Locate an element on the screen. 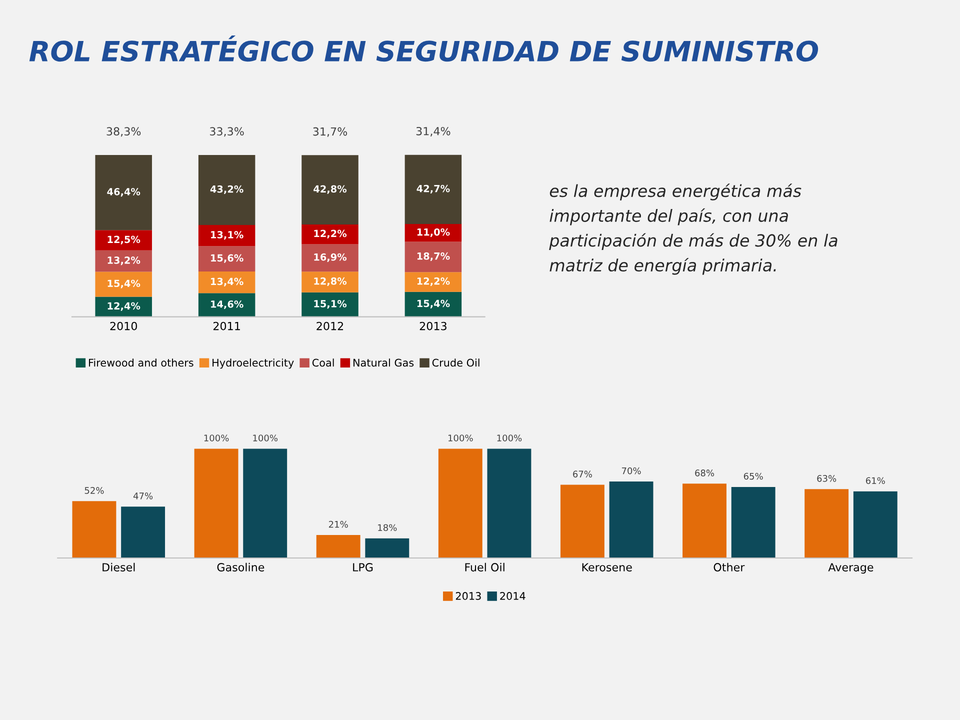 The height and width of the screenshot is (720, 960). x-tick-label: Diesel is located at coordinates (118, 567).